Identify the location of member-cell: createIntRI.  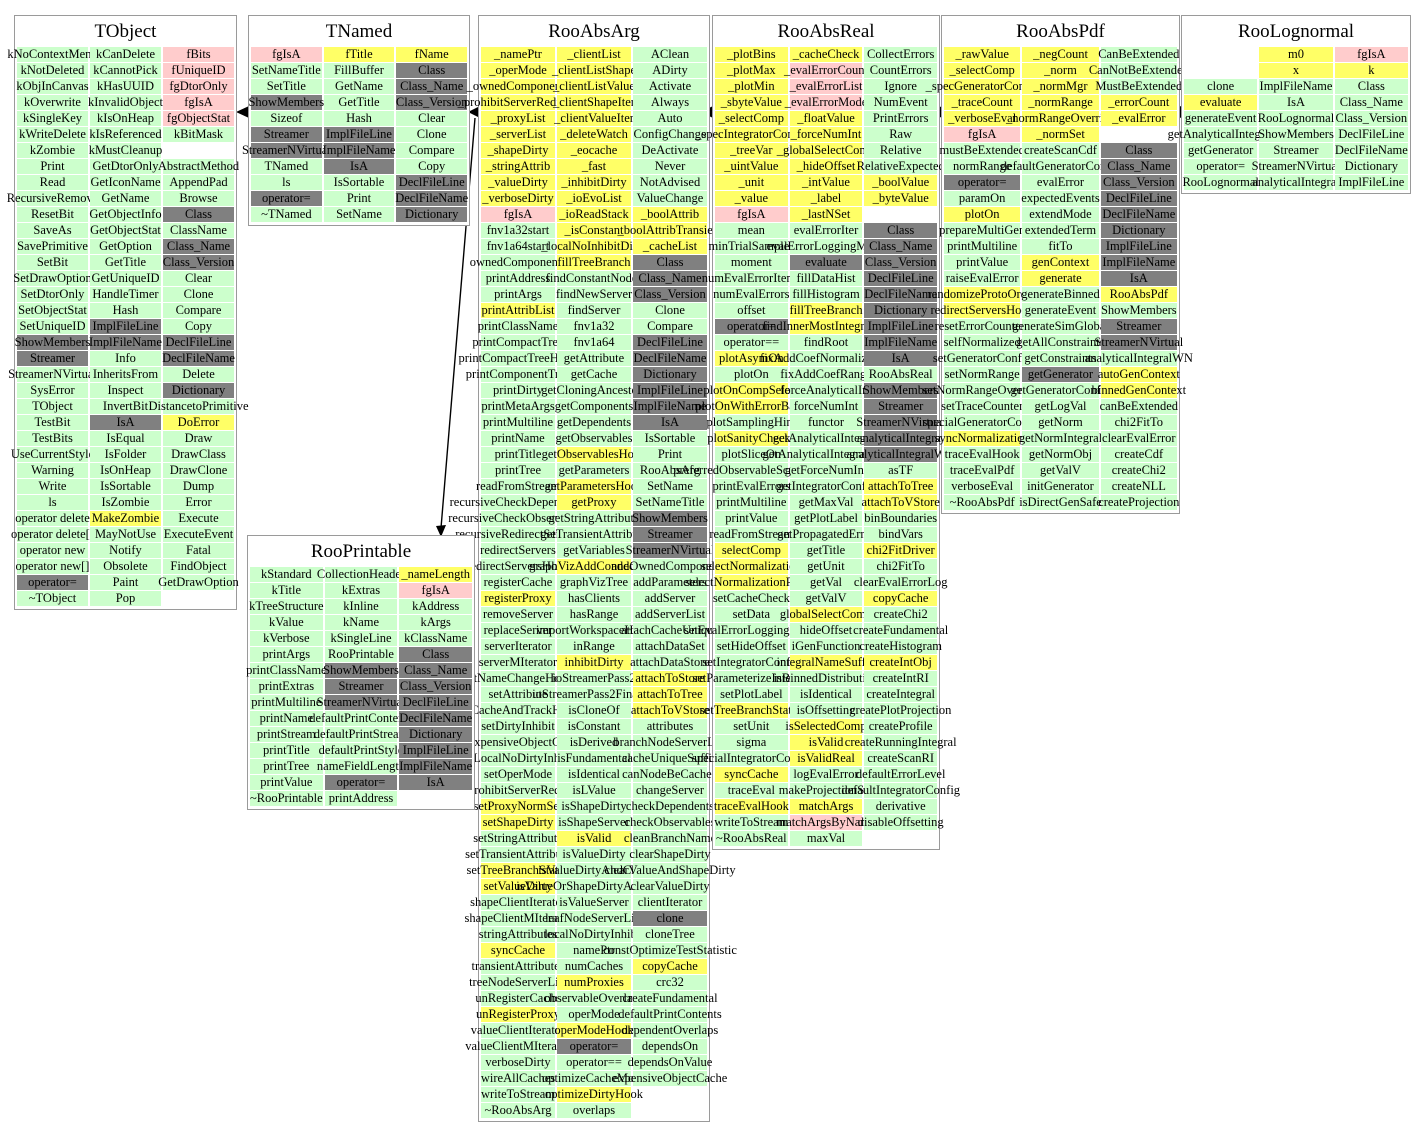
(901, 678).